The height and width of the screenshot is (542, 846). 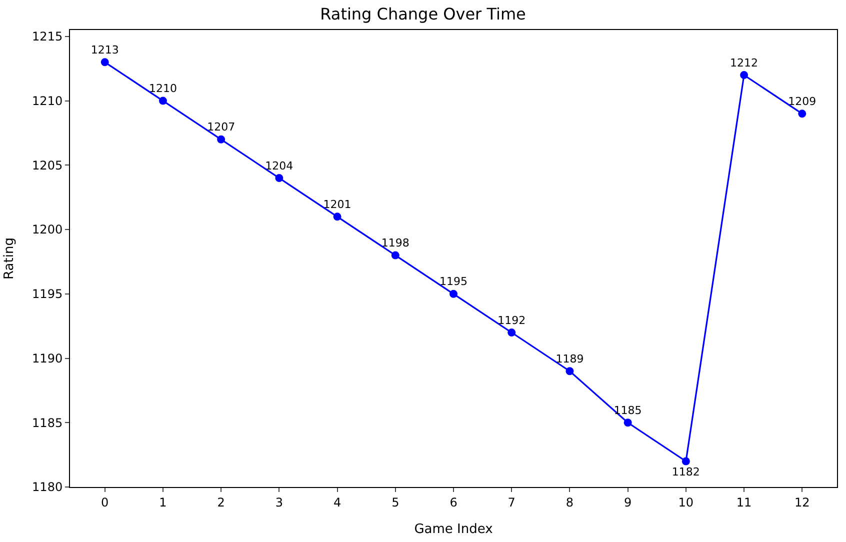 What do you see at coordinates (47, 423) in the screenshot?
I see `y-tick-label: 1185` at bounding box center [47, 423].